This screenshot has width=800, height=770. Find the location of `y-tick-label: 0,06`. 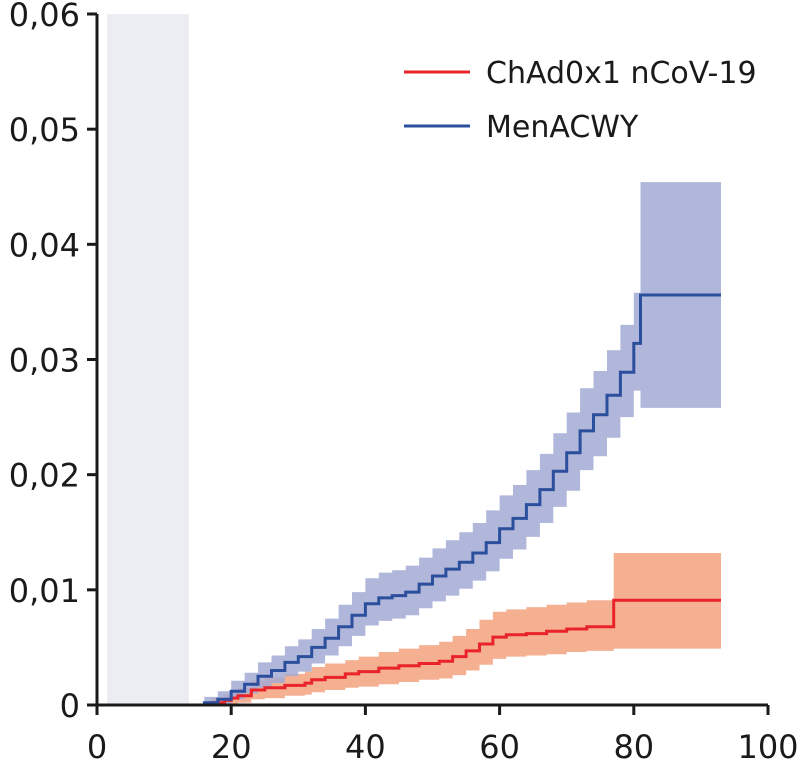

y-tick-label: 0,06 is located at coordinates (44, 17).